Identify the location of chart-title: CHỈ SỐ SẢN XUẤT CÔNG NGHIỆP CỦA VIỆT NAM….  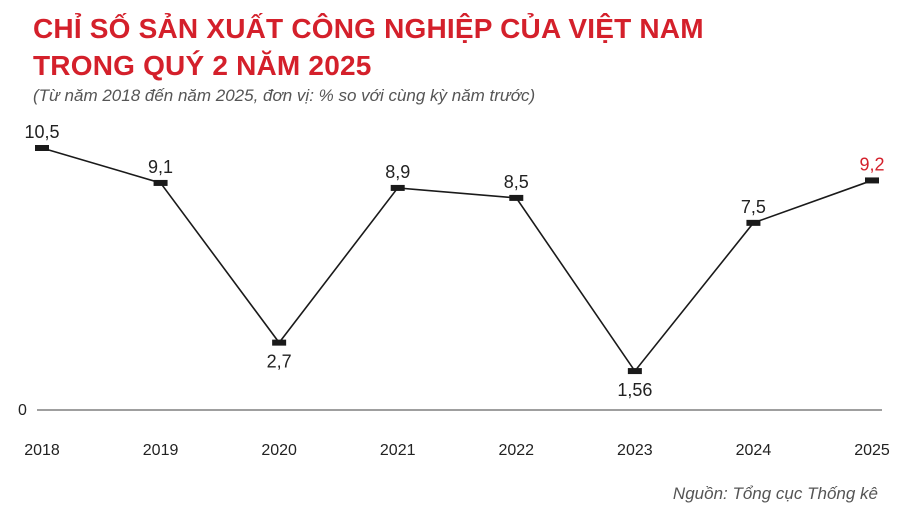
(368, 47).